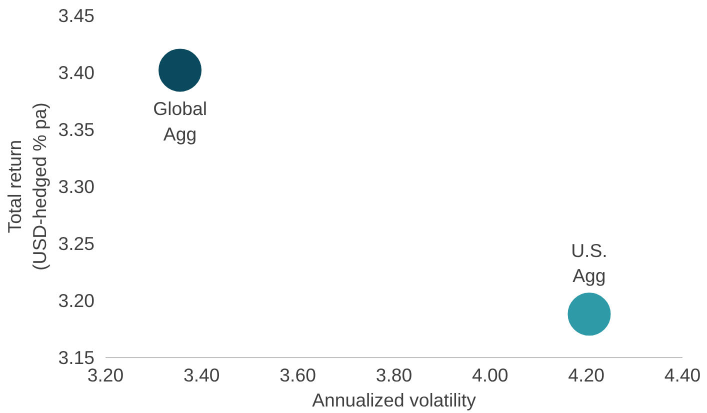 This screenshot has width=707, height=413. I want to click on x-tick-label: 3.80, so click(394, 375).